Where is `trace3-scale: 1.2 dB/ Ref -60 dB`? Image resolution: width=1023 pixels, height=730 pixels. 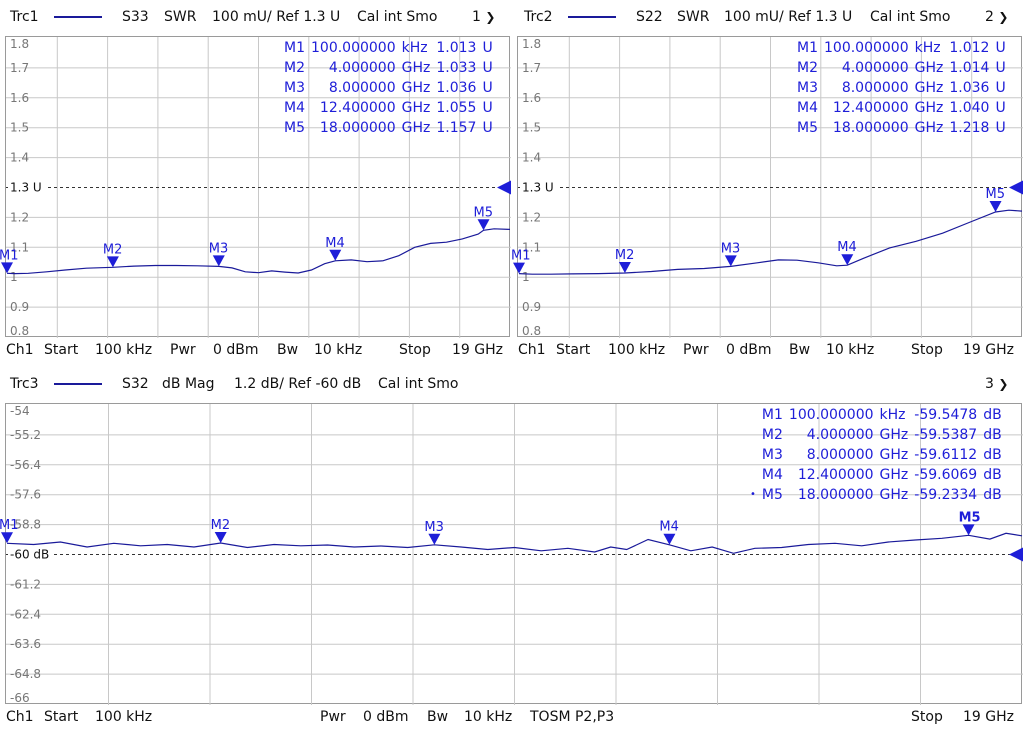
trace3-scale: 1.2 dB/ Ref -60 dB is located at coordinates (298, 384).